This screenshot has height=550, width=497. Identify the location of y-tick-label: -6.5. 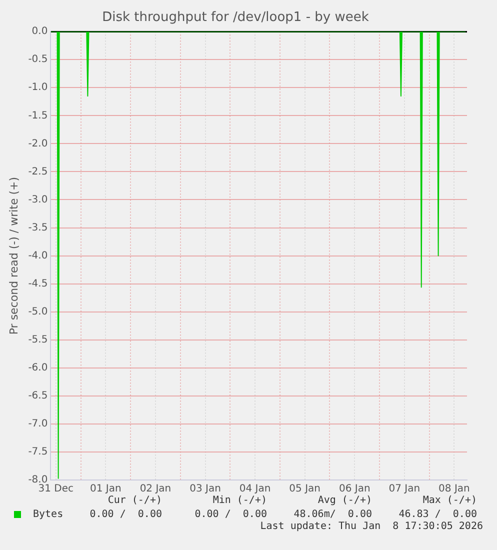
(38, 396).